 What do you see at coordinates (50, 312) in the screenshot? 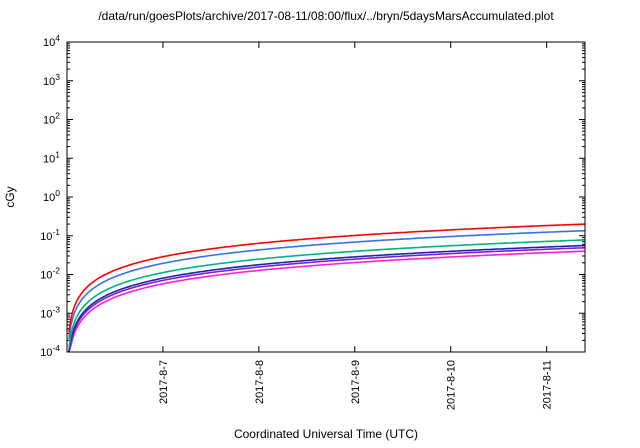
I see `y-tick-label: 10⁻³` at bounding box center [50, 312].